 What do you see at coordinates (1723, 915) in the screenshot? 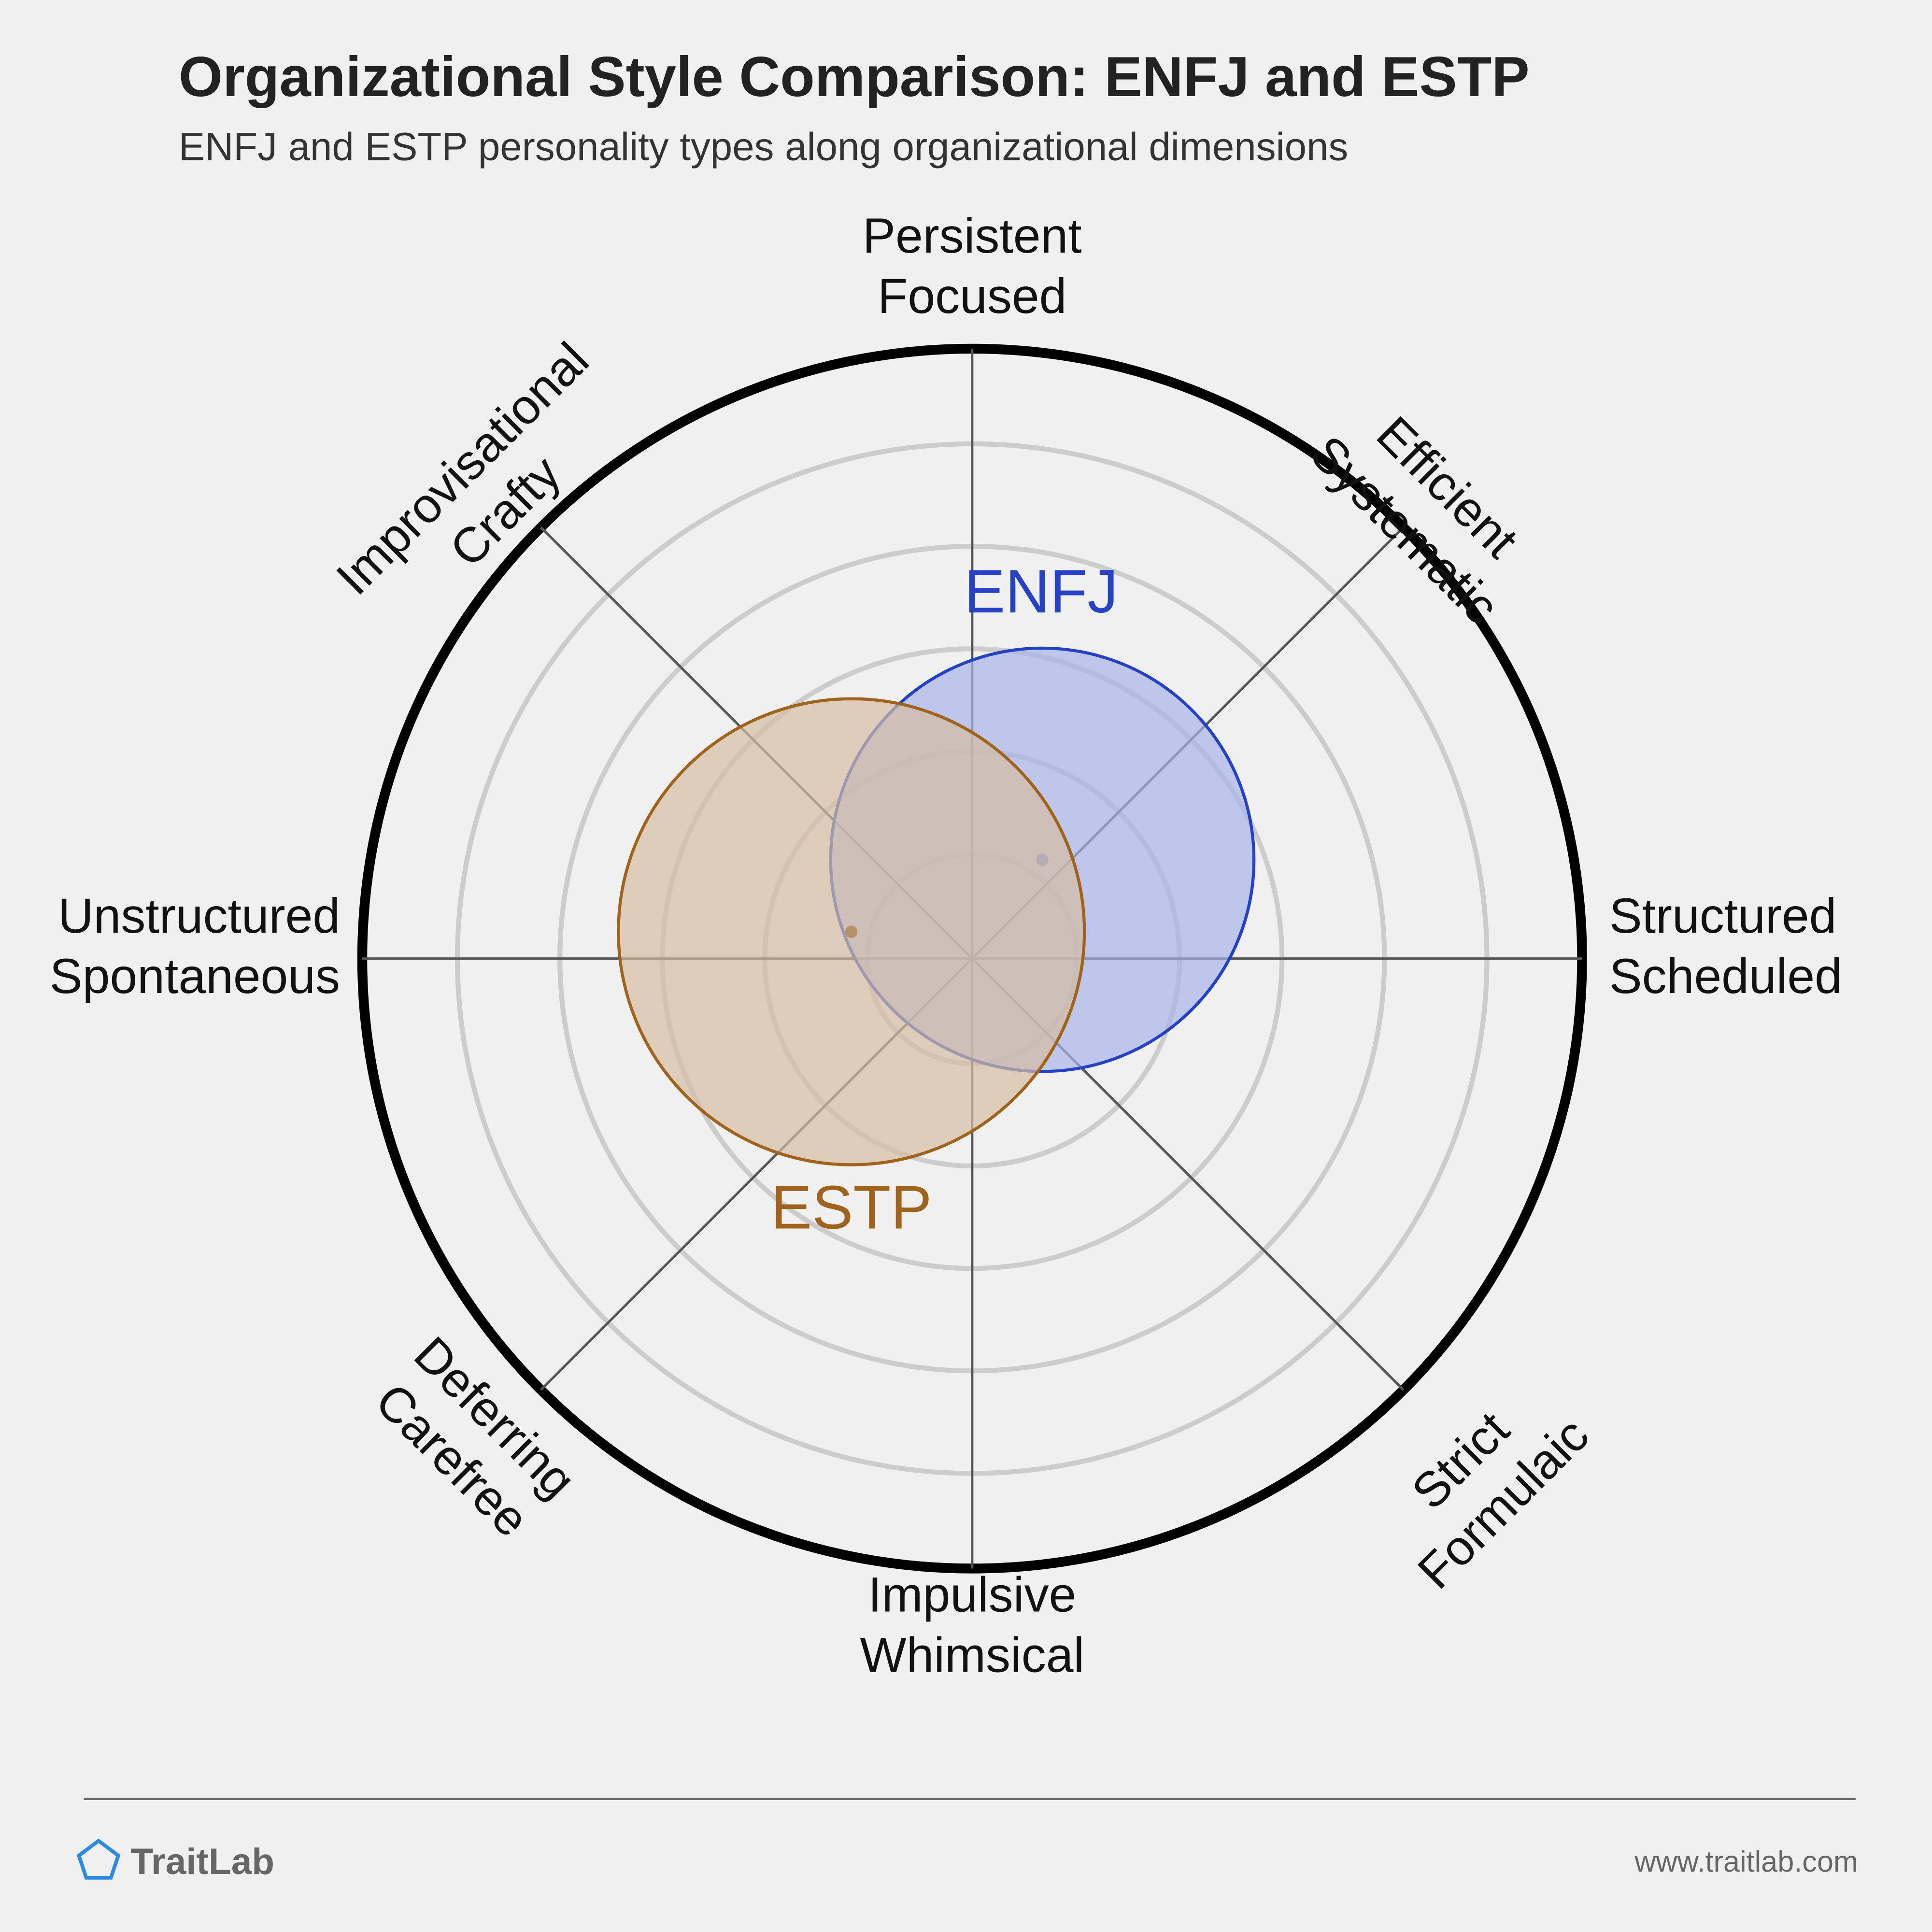
I see `axis-label: Structured` at bounding box center [1723, 915].